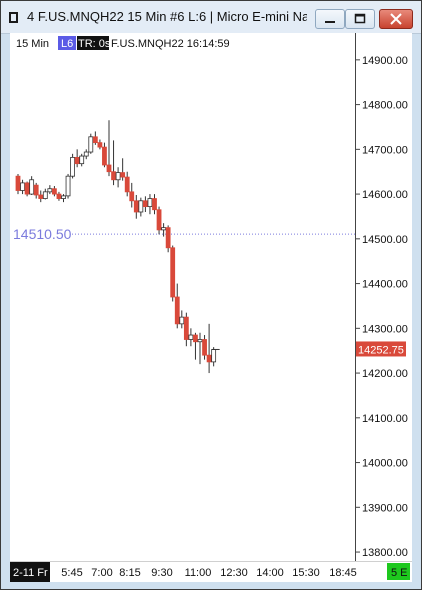 The width and height of the screenshot is (422, 590). I want to click on maximize-button, so click(360, 19).